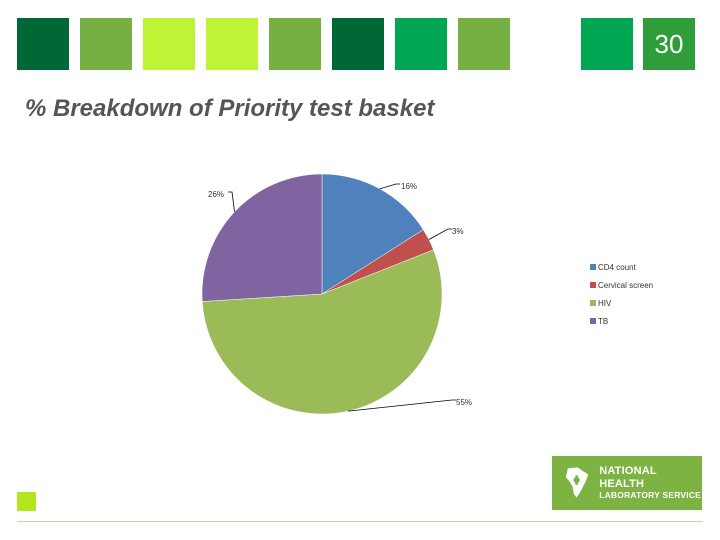  I want to click on logo-line1: NATIONAL HEALTH, so click(628, 478).